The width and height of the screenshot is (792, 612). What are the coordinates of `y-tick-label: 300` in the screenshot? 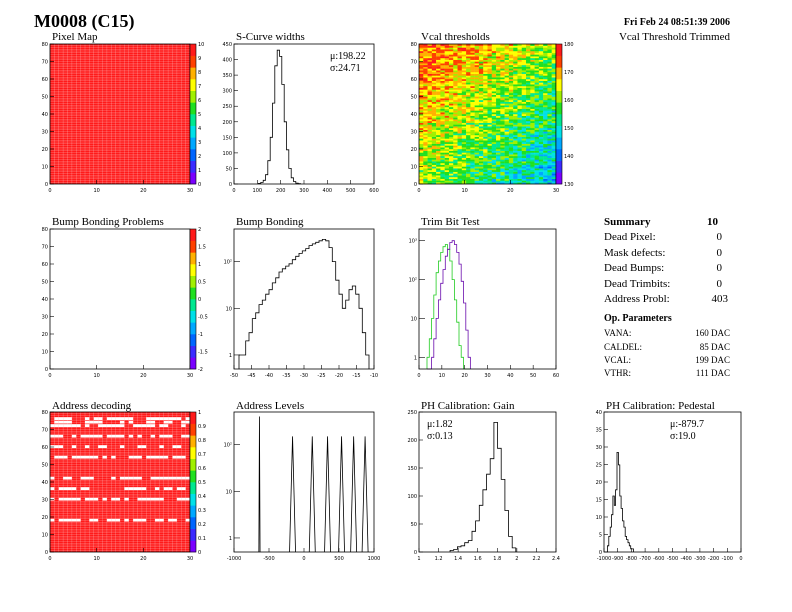 It's located at (227, 92).